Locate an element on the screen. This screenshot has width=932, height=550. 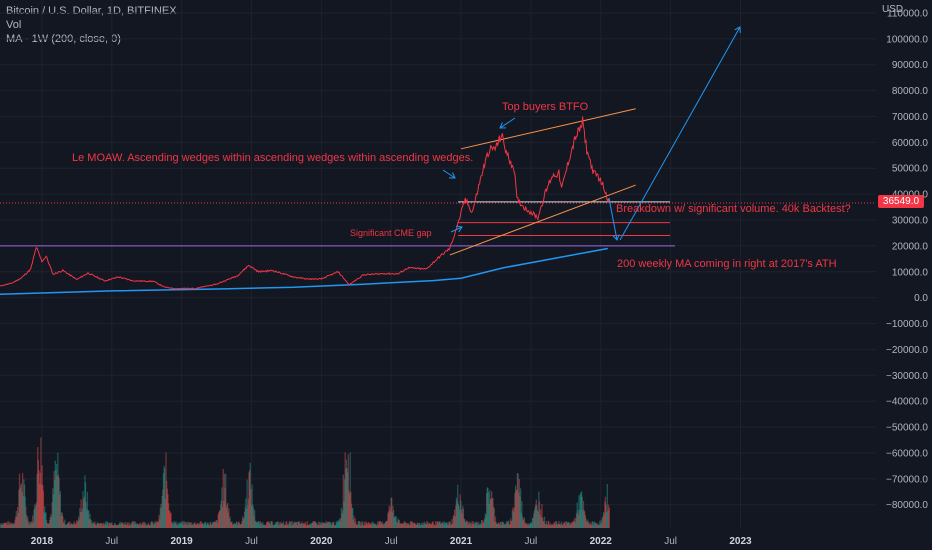
y-tick-label: −40000.0 is located at coordinates (907, 402).